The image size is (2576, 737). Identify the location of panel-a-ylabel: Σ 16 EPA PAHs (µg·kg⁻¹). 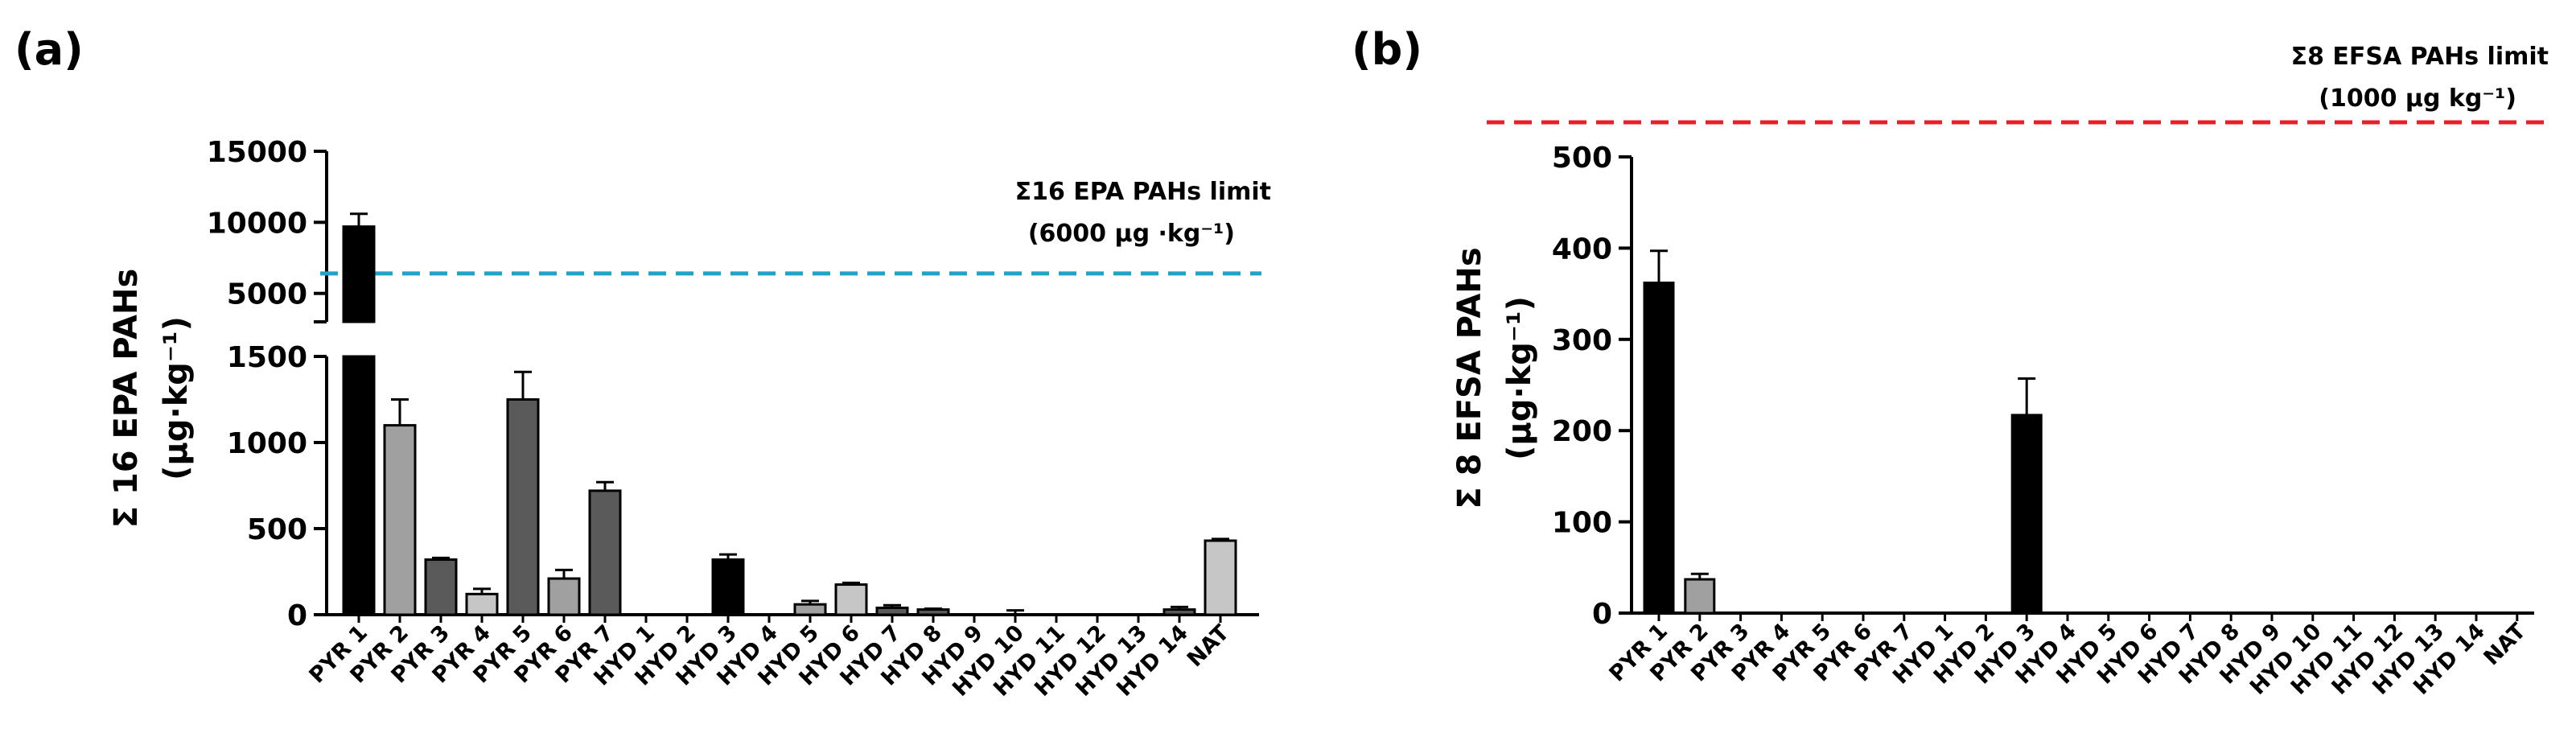
(151, 399).